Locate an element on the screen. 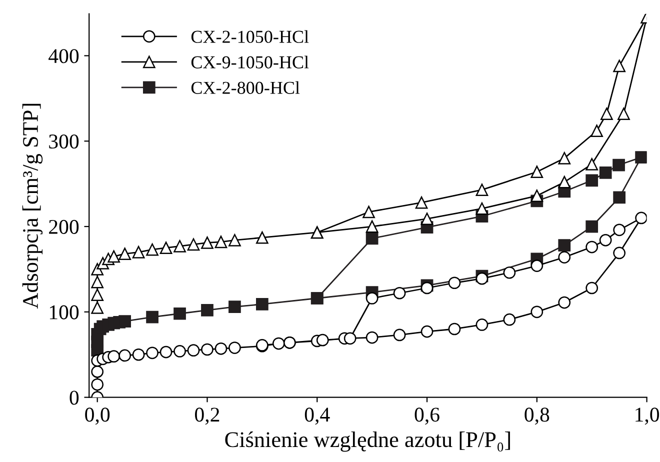 The width and height of the screenshot is (660, 462). y-axis-title: Adsorpcja [cm³/g STP] is located at coordinates (32, 206).